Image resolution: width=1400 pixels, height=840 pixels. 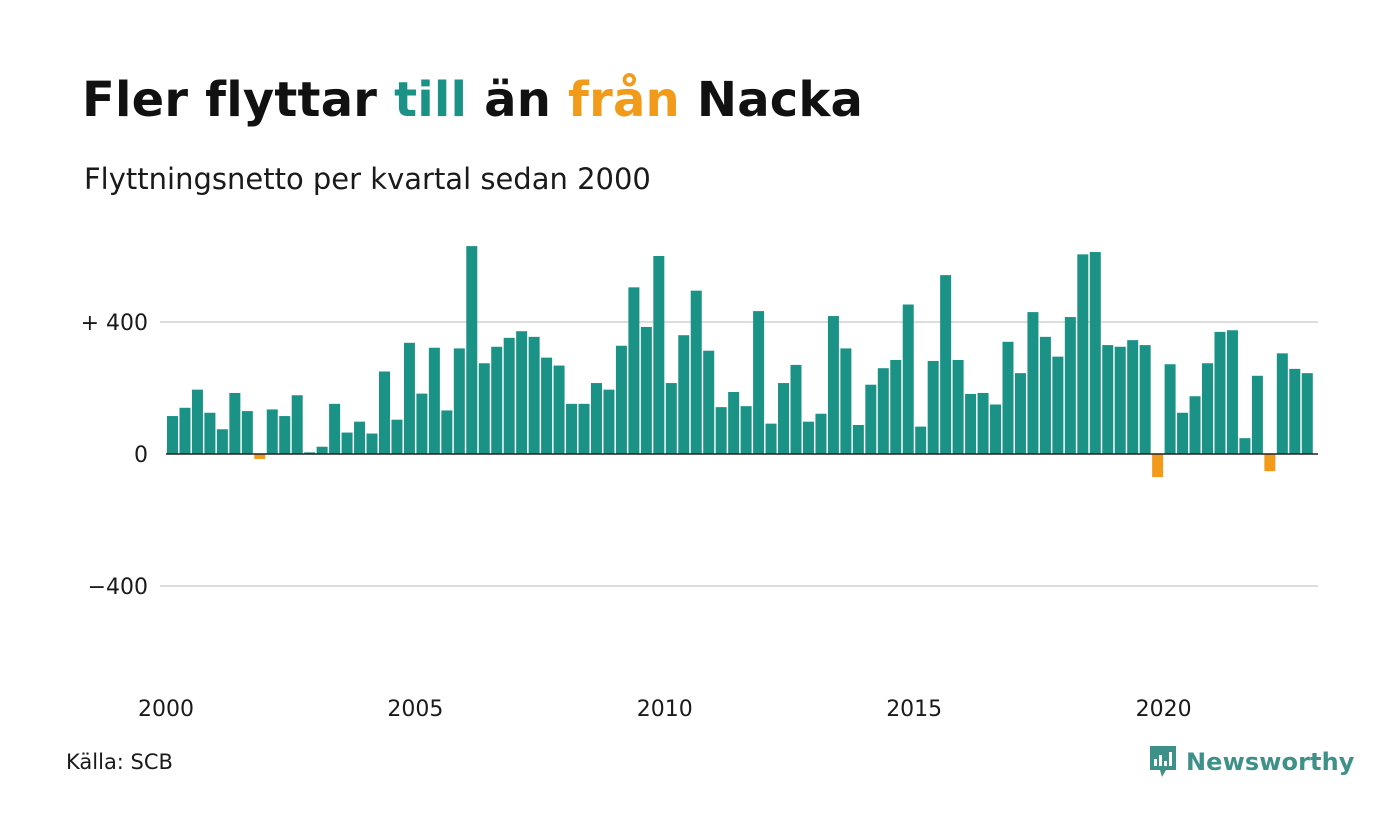 I want to click on x-tick-label: 2005, so click(x=415, y=709).